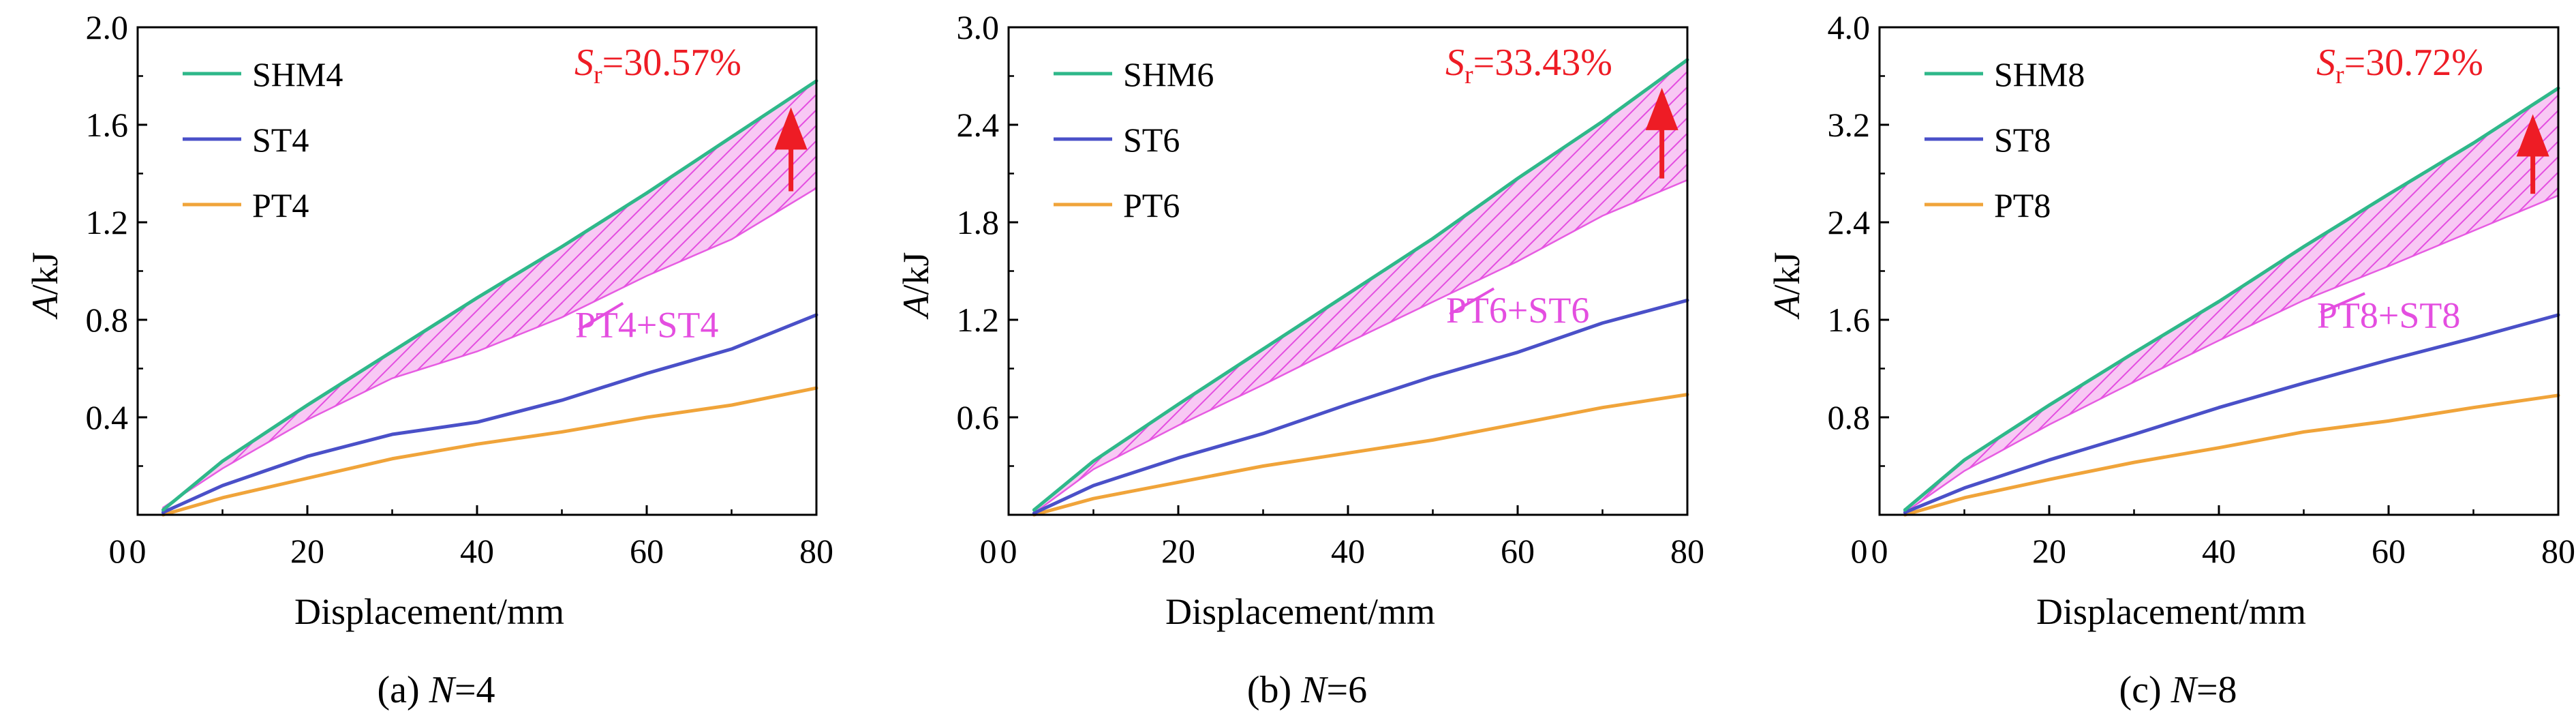 The image size is (2576, 718). What do you see at coordinates (475, 690) in the screenshot?
I see `panel-caption-value: =4` at bounding box center [475, 690].